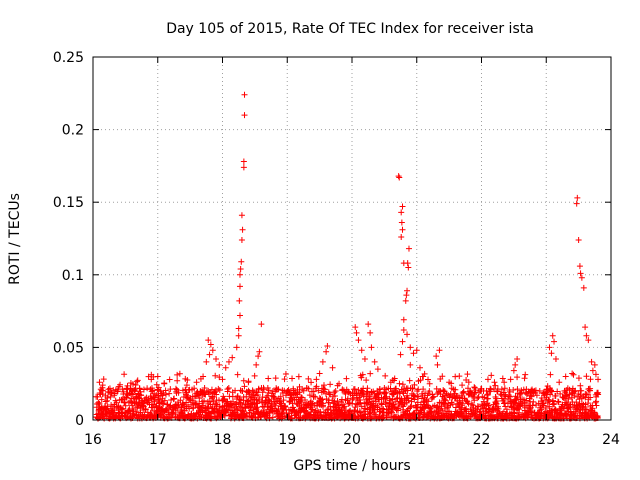 The height and width of the screenshot is (480, 640). Describe the element at coordinates (351, 466) in the screenshot. I see `x-axis-label: GPS time / hours` at that location.